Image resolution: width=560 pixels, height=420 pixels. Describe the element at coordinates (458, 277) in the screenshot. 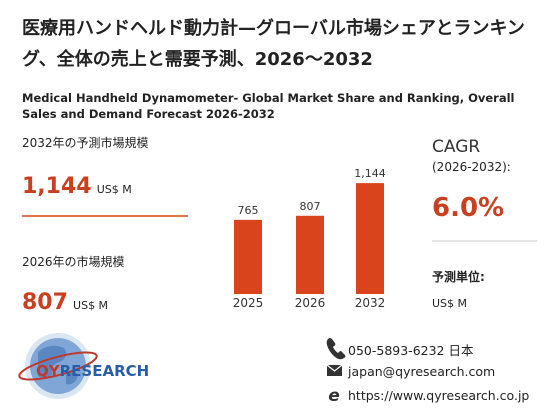

I see `unit-label: 予測単位:` at that location.